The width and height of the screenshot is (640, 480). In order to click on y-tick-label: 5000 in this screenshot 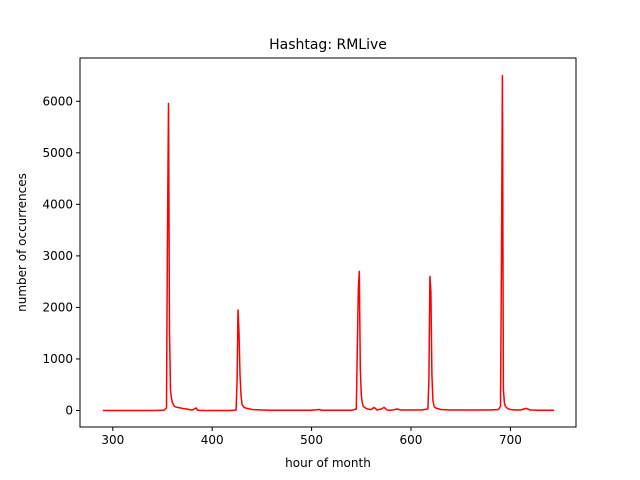, I will do `click(57, 153)`.